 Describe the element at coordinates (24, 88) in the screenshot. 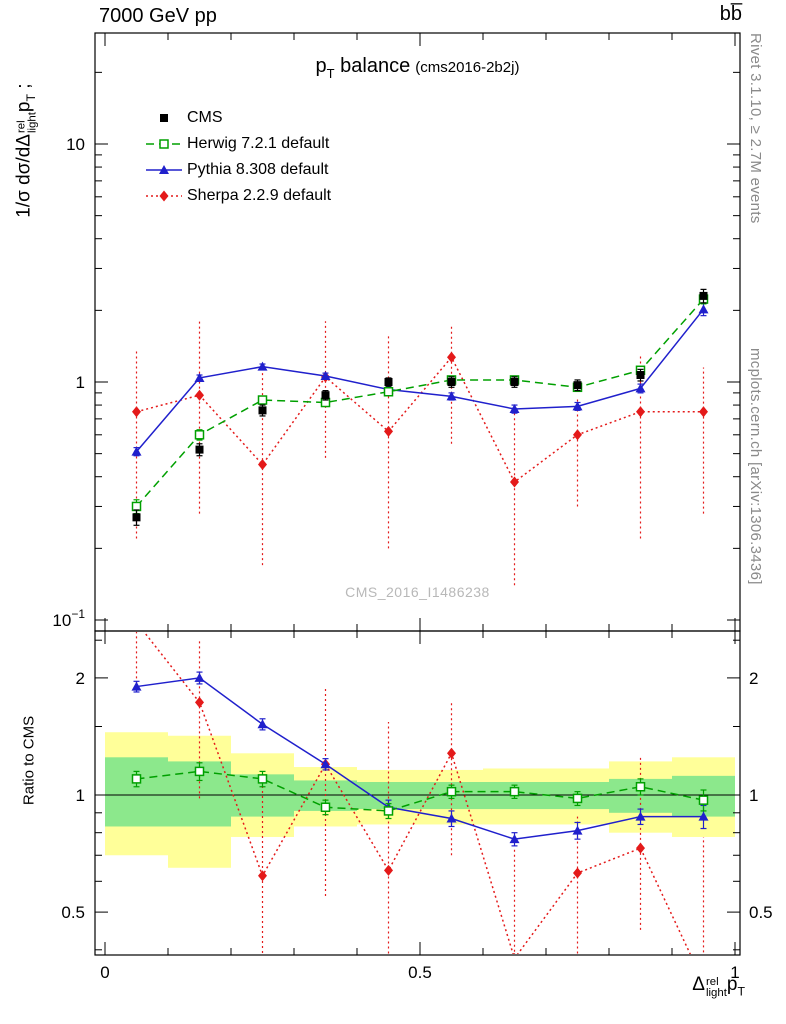

I see `ylabel-post: ;` at that location.